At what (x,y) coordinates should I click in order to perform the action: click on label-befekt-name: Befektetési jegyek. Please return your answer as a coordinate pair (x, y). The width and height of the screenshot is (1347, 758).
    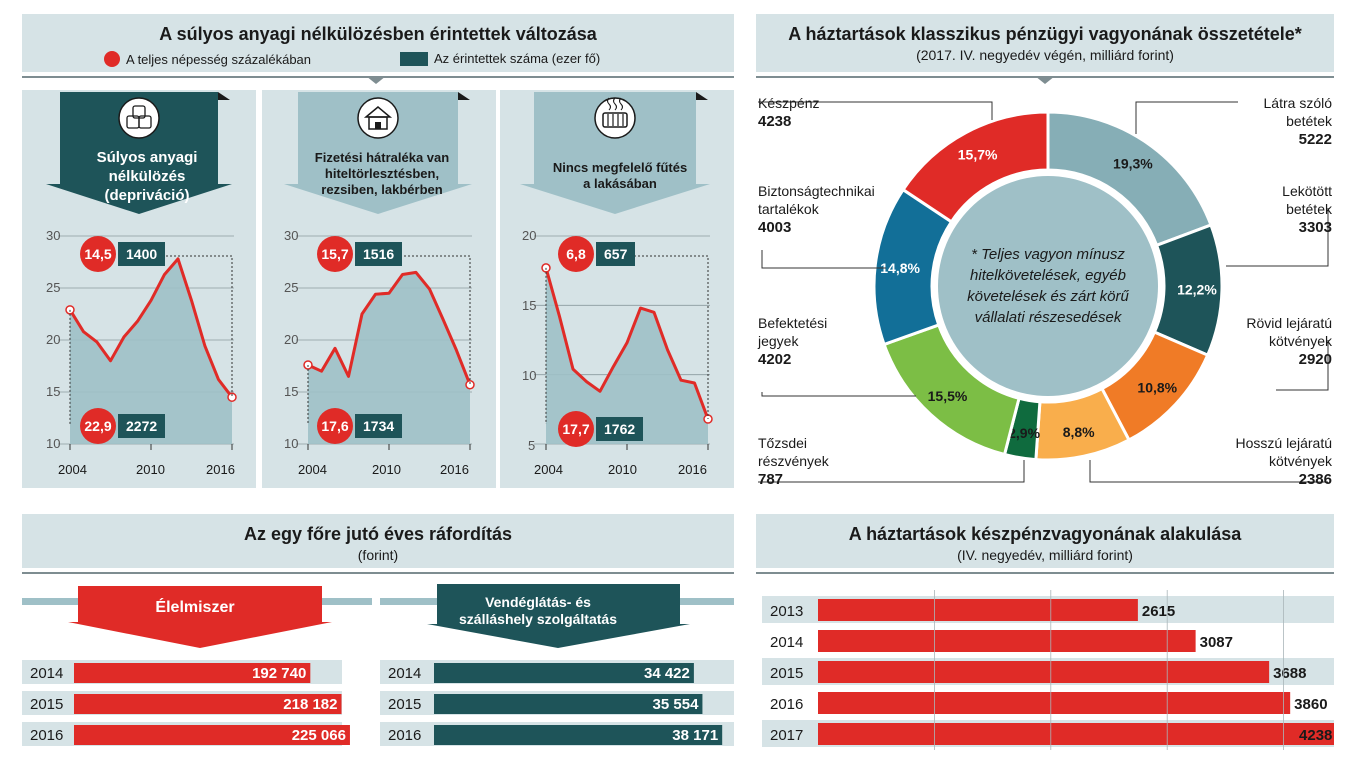
    Looking at the image, I should click on (793, 332).